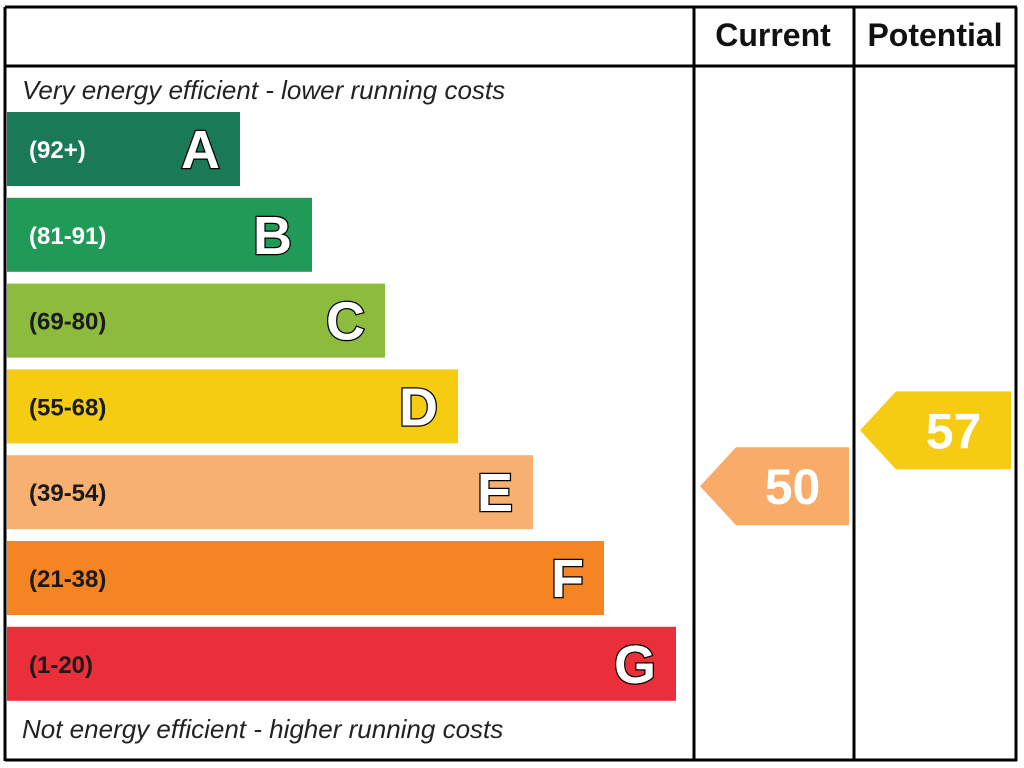  What do you see at coordinates (855, 458) in the screenshot?
I see `rating-arrows: 50 57` at bounding box center [855, 458].